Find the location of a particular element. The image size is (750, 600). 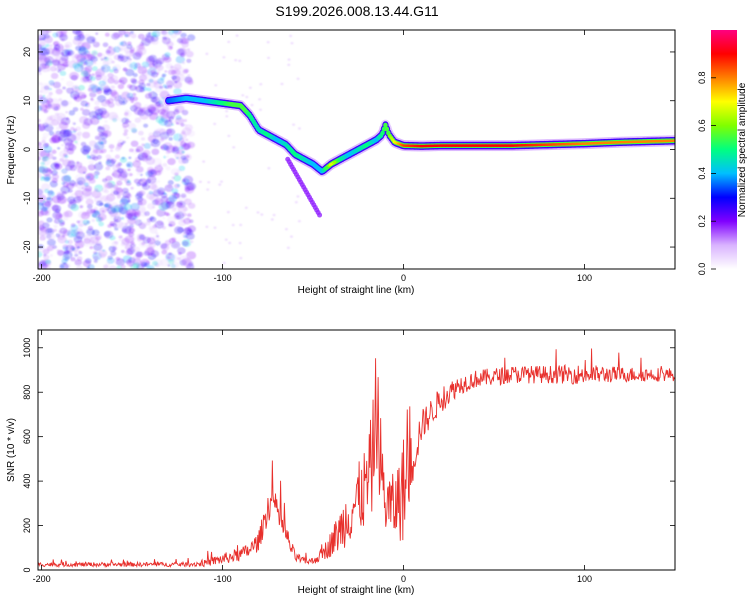

spectrogram-xtick-label: 0 is located at coordinates (403, 278).